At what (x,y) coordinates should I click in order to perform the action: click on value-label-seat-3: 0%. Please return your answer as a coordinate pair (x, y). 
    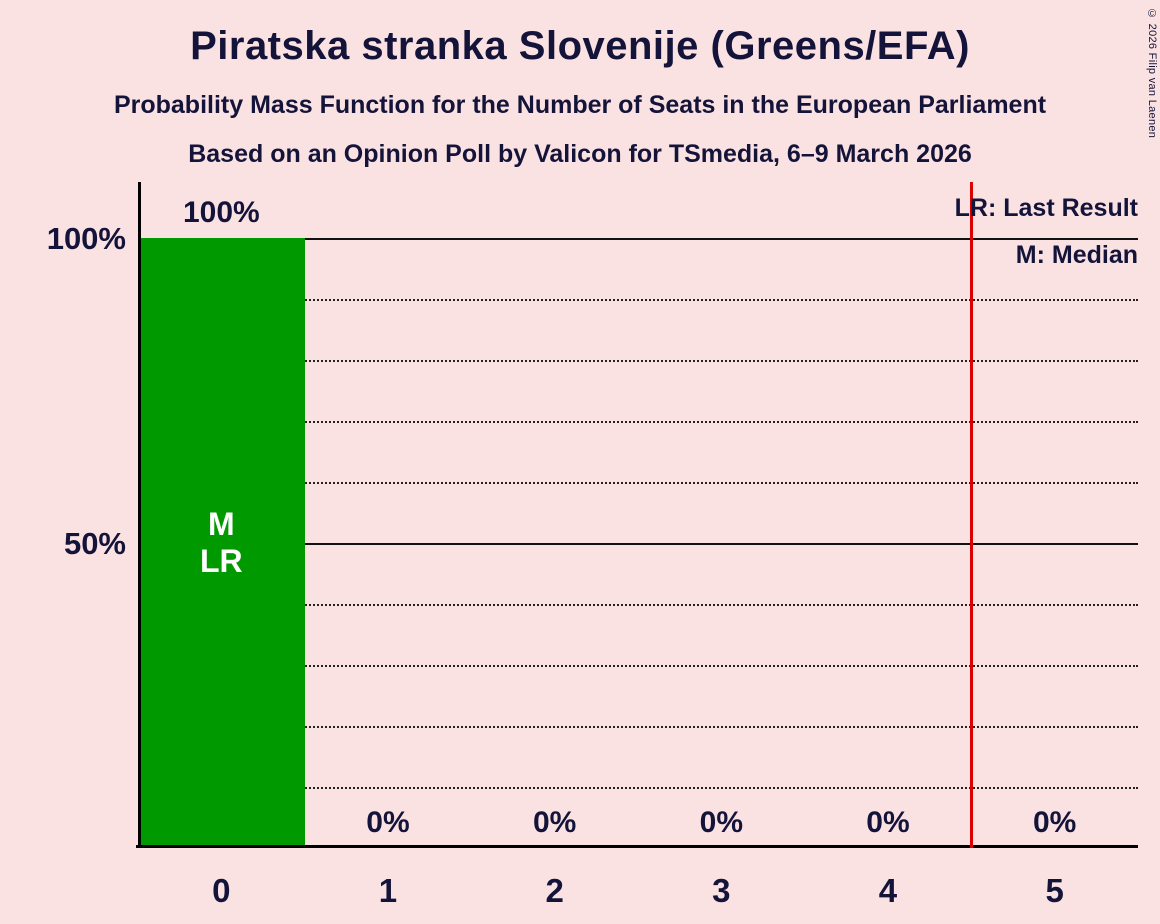
    Looking at the image, I should click on (721, 822).